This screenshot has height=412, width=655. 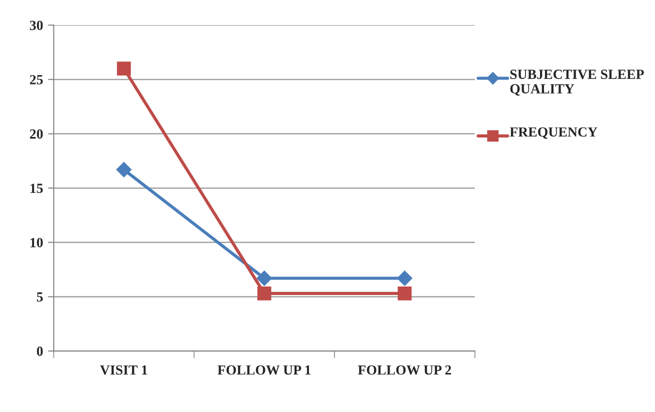 What do you see at coordinates (554, 133) in the screenshot?
I see `legend-label: FREQUENCY` at bounding box center [554, 133].